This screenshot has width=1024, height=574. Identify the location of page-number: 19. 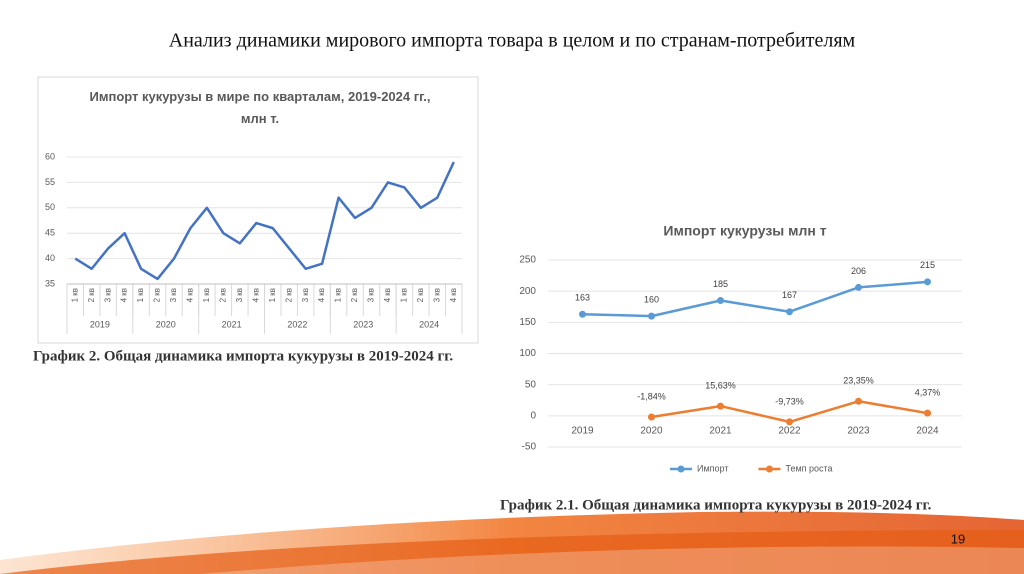
(958, 538).